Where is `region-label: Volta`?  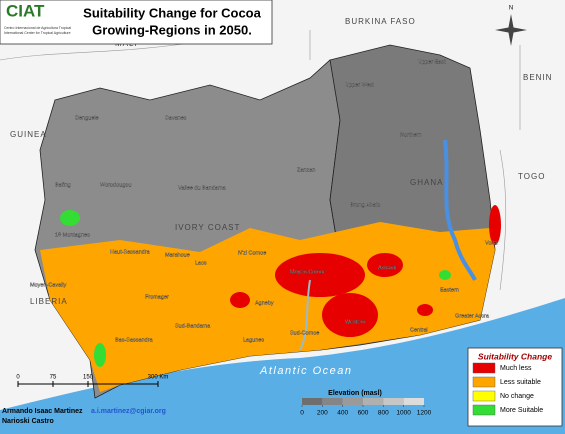 region-label: Volta is located at coordinates (491, 243).